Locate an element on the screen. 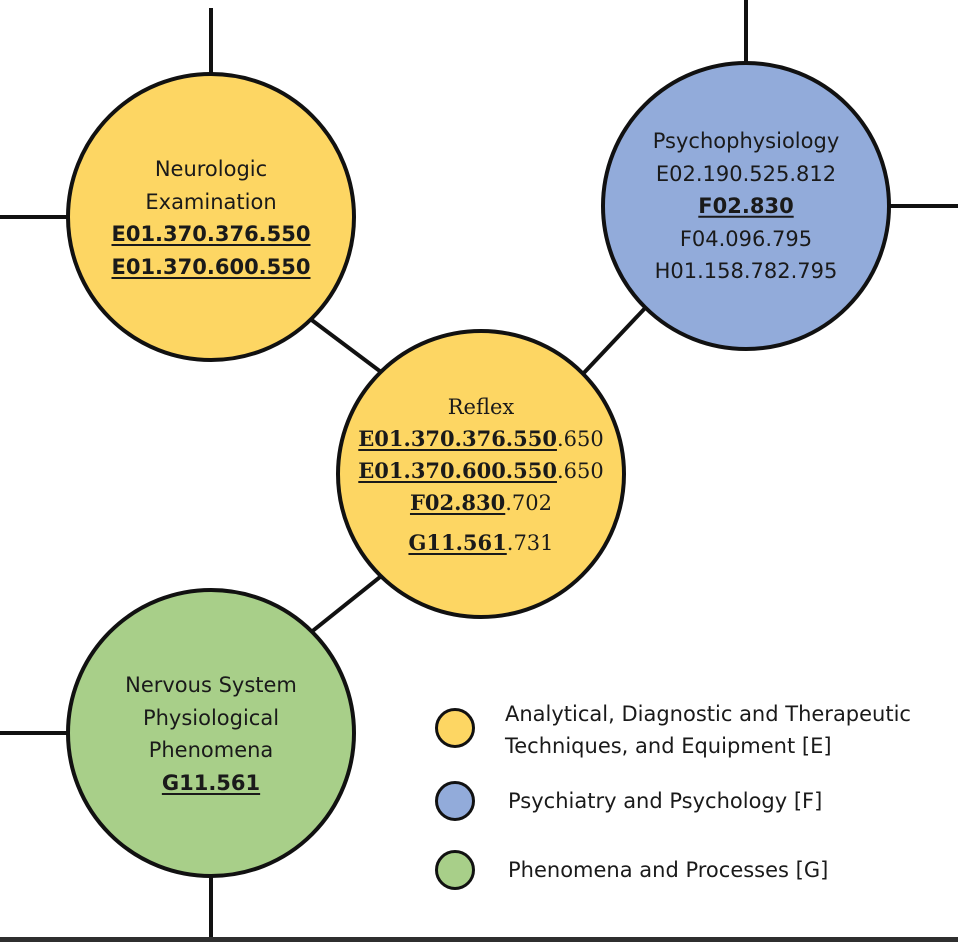 This screenshot has height=942, width=958. psychophysiology-node is located at coordinates (746, 206).